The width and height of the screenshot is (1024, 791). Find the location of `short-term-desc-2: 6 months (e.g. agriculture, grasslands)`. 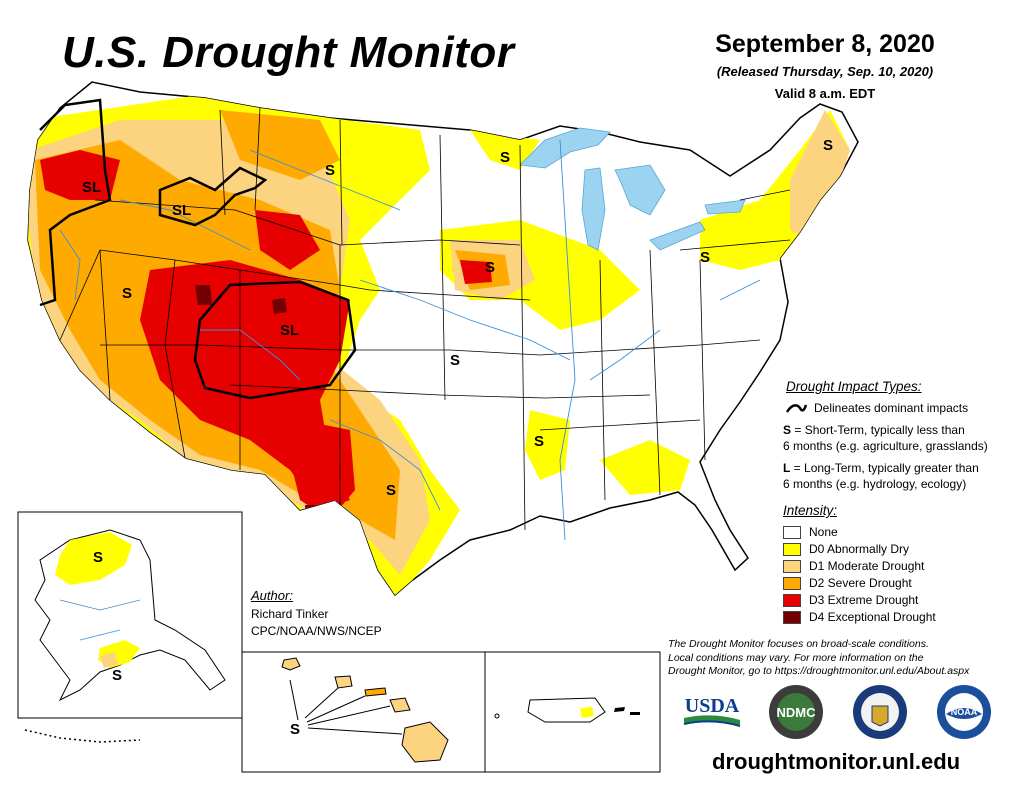

short-term-desc-2: 6 months (e.g. agriculture, grasslands) is located at coordinates (885, 446).